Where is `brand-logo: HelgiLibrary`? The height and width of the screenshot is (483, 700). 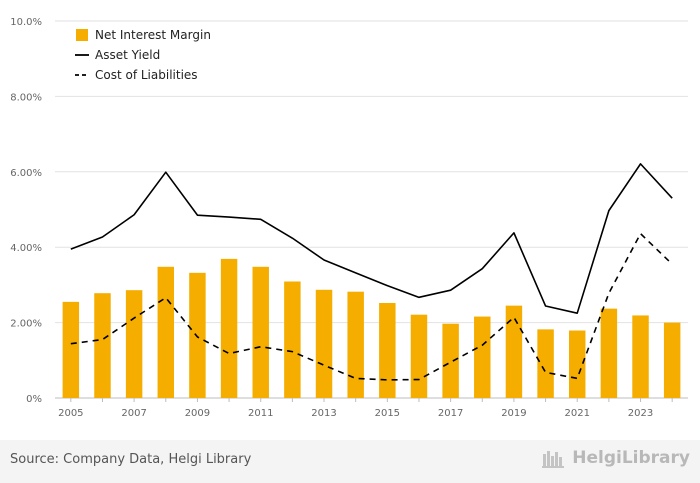
brand-logo: HelgiLibrary is located at coordinates (616, 458).